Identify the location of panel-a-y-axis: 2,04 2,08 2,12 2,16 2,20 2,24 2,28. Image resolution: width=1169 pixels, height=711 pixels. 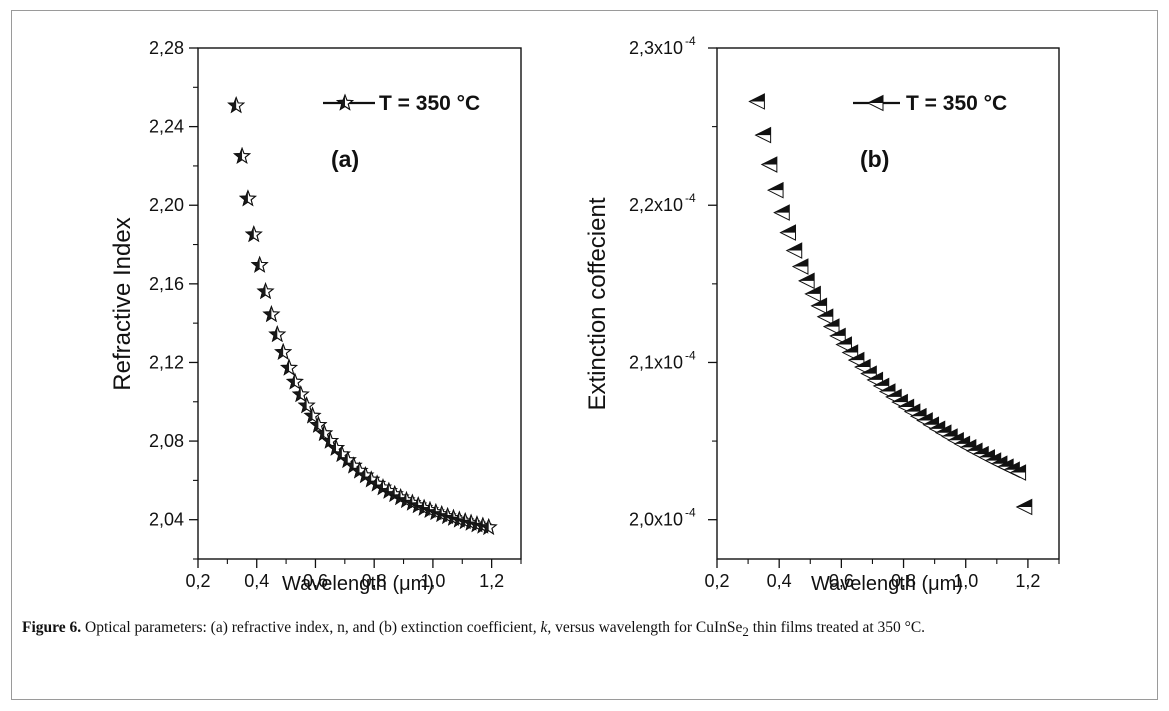
(173, 299).